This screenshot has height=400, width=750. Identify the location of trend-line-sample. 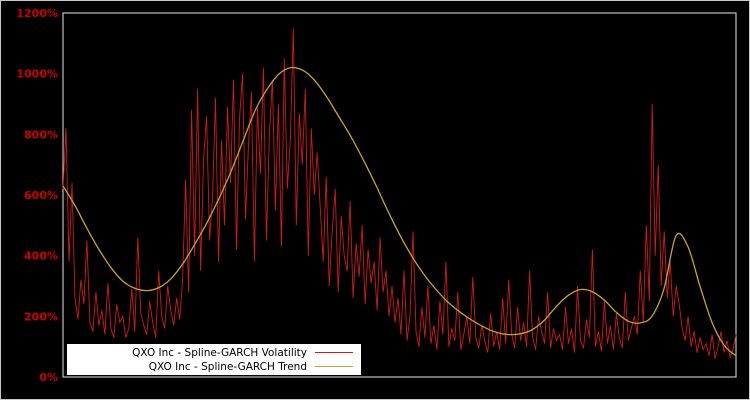
(334, 366).